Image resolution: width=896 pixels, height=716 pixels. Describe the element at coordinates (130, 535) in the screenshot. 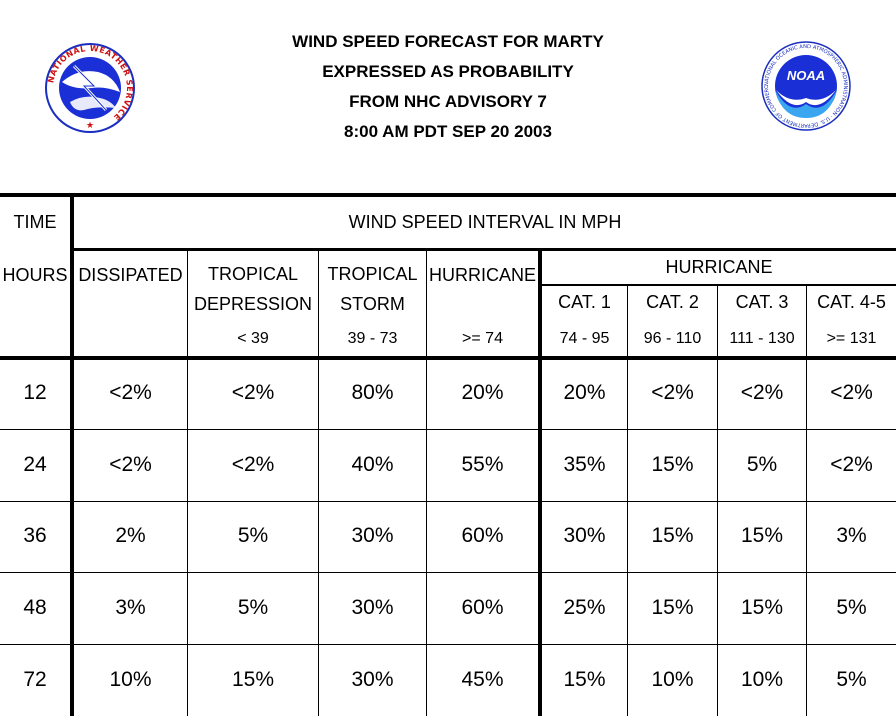

I see `table-cell-dissipated: 2%` at that location.